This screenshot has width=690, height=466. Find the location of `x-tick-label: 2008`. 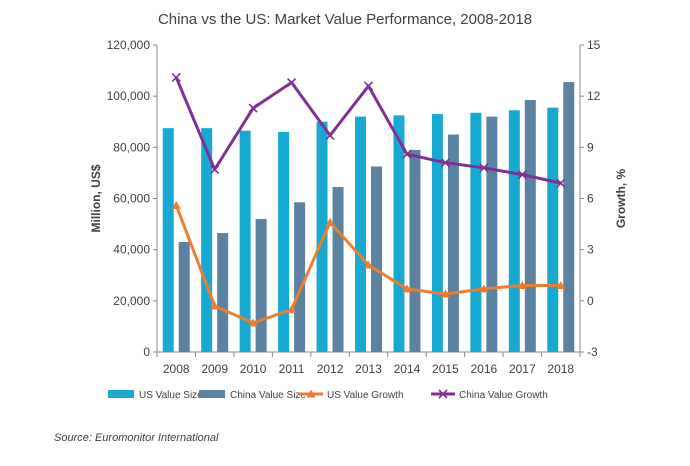

x-tick-label: 2008 is located at coordinates (176, 369).